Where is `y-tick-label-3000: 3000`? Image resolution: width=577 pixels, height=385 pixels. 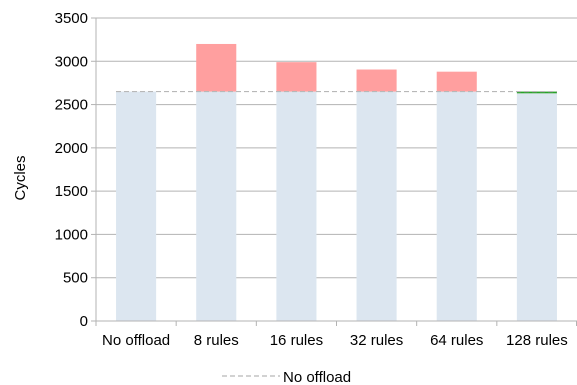 y-tick-label-3000: 3000 is located at coordinates (71, 61).